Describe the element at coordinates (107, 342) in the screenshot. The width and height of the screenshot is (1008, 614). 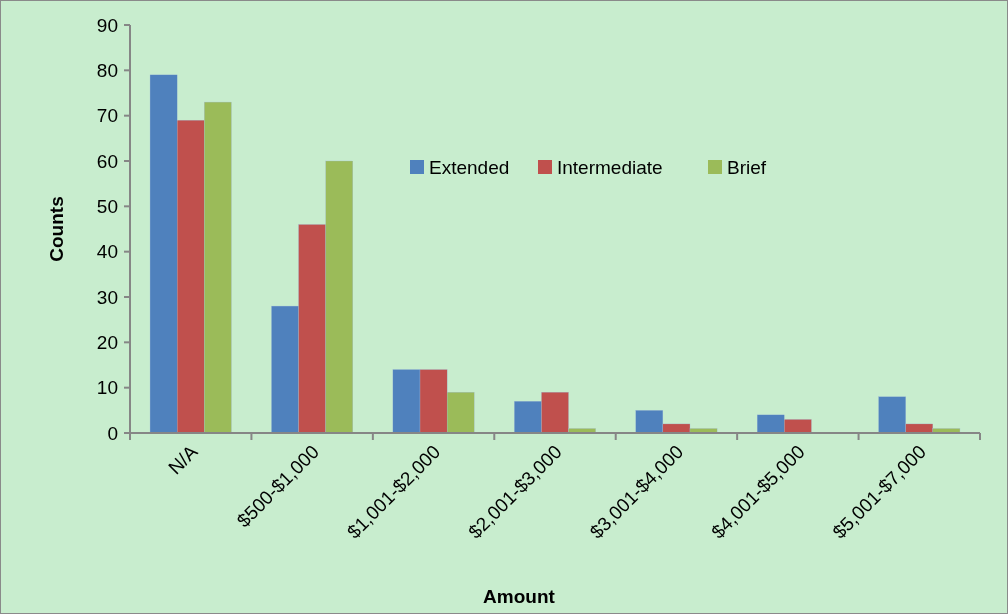
I see `y-tick-label: 20` at that location.